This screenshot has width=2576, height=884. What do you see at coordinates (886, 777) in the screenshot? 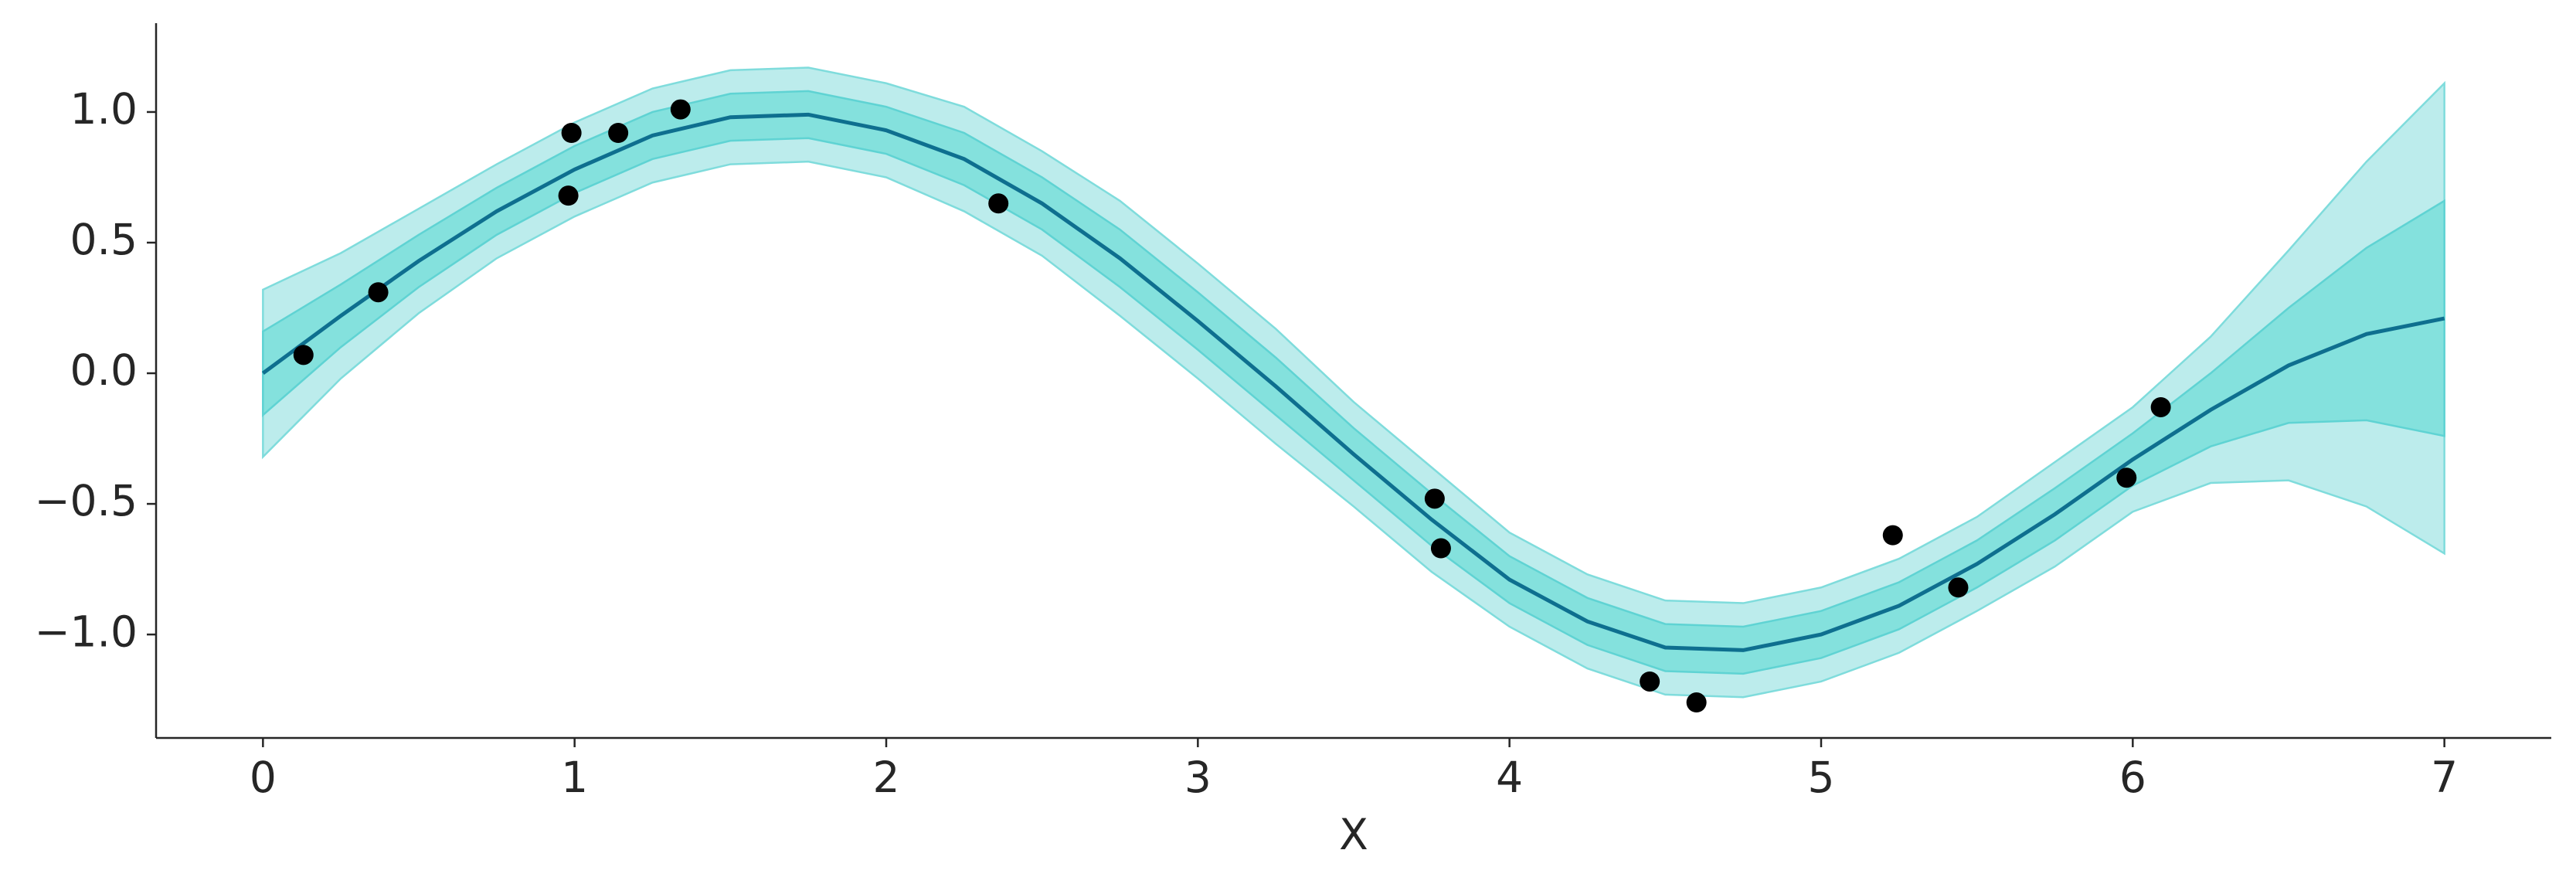
I see `x-tick-label: 2` at bounding box center [886, 777].